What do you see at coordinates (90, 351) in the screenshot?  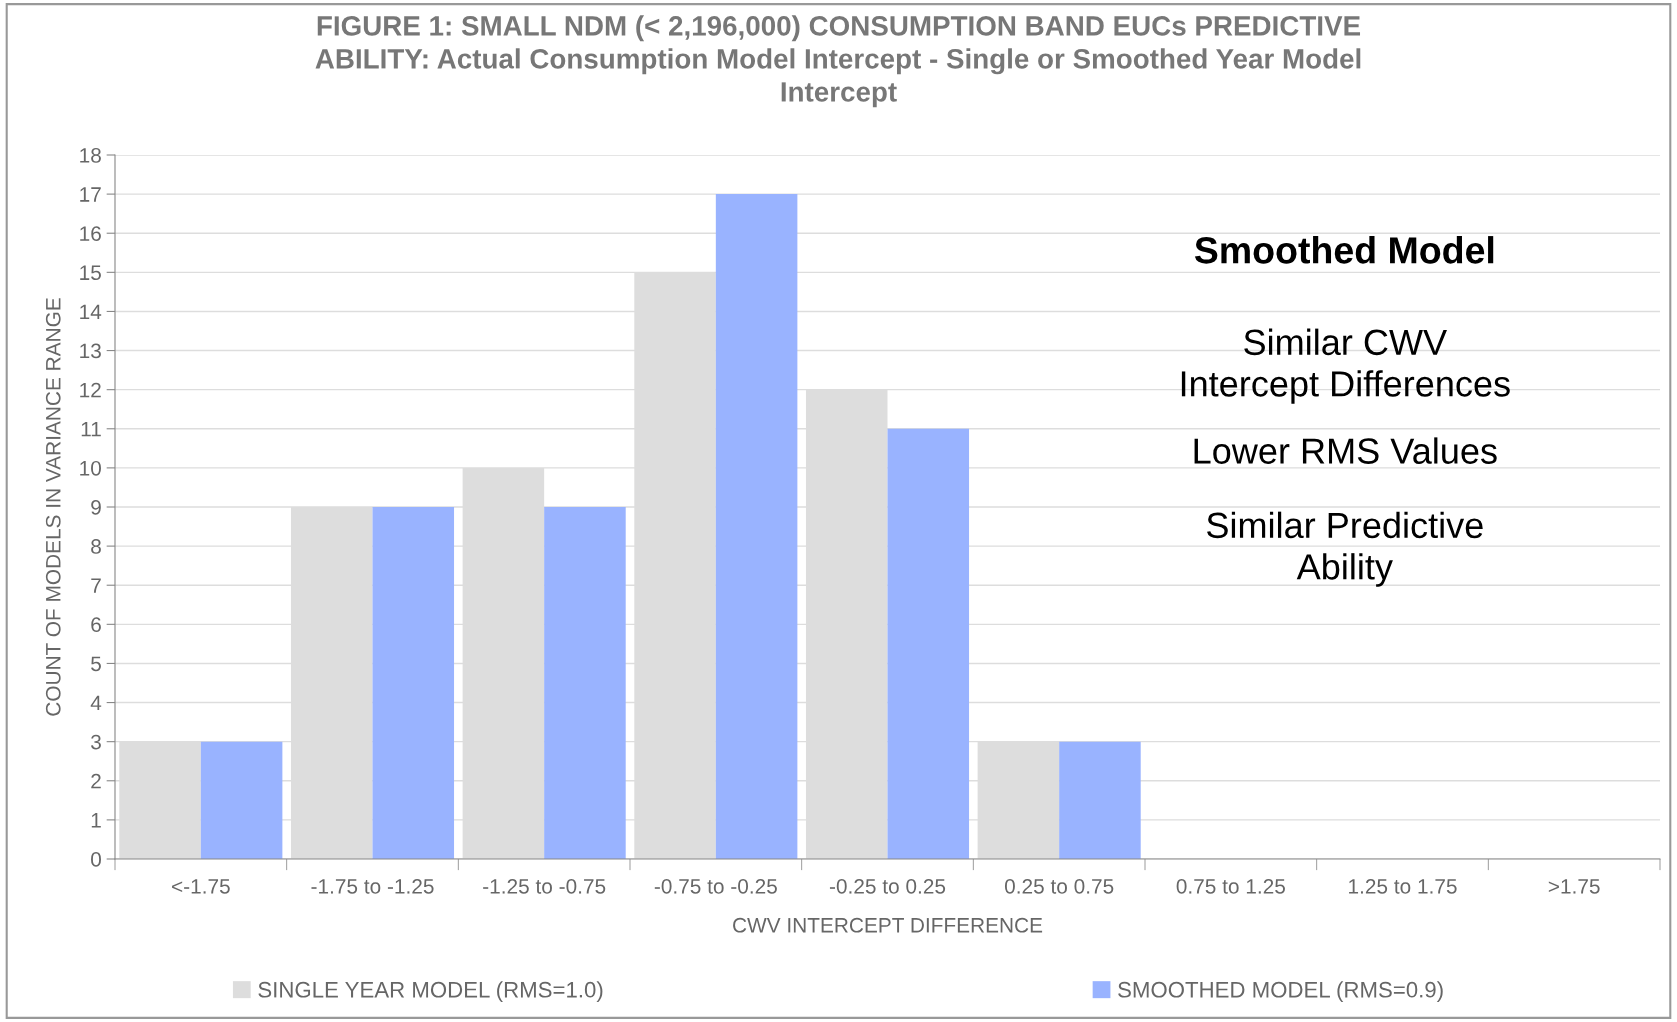 I see `y-tick-label: 13` at bounding box center [90, 351].